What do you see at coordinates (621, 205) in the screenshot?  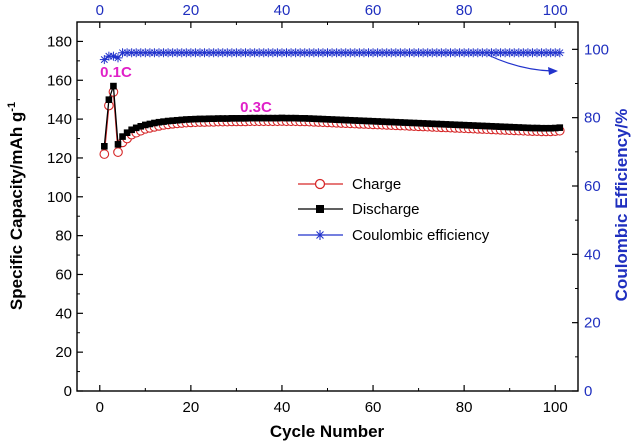 I see `y2-axis-title: Coulombic Efficiency/%` at bounding box center [621, 205].